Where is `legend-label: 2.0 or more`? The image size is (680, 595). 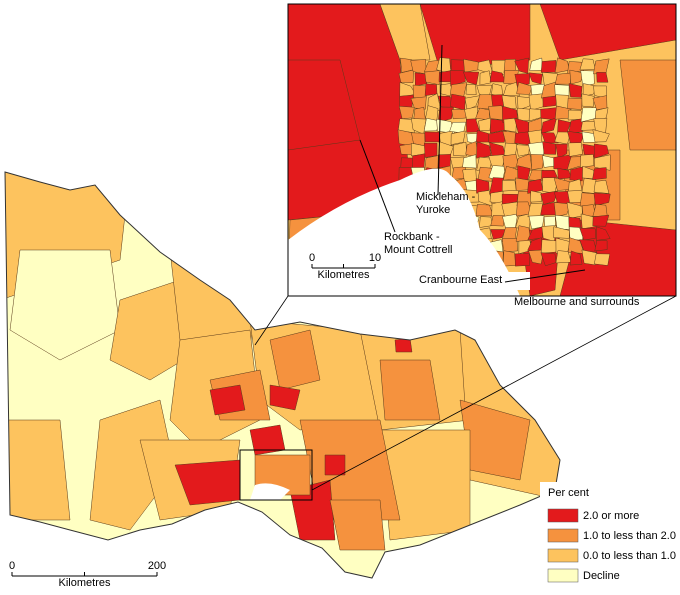
legend-label: 2.0 or more is located at coordinates (611, 516).